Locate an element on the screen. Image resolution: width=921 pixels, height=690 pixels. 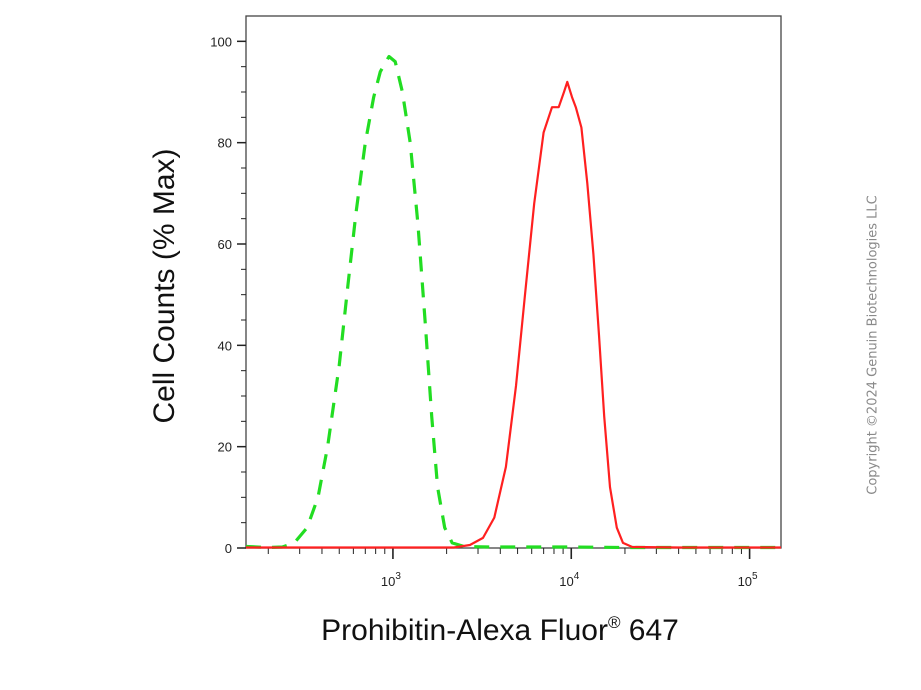
y-axis: 0 20 40 60 80 100 is located at coordinates (228, 295).